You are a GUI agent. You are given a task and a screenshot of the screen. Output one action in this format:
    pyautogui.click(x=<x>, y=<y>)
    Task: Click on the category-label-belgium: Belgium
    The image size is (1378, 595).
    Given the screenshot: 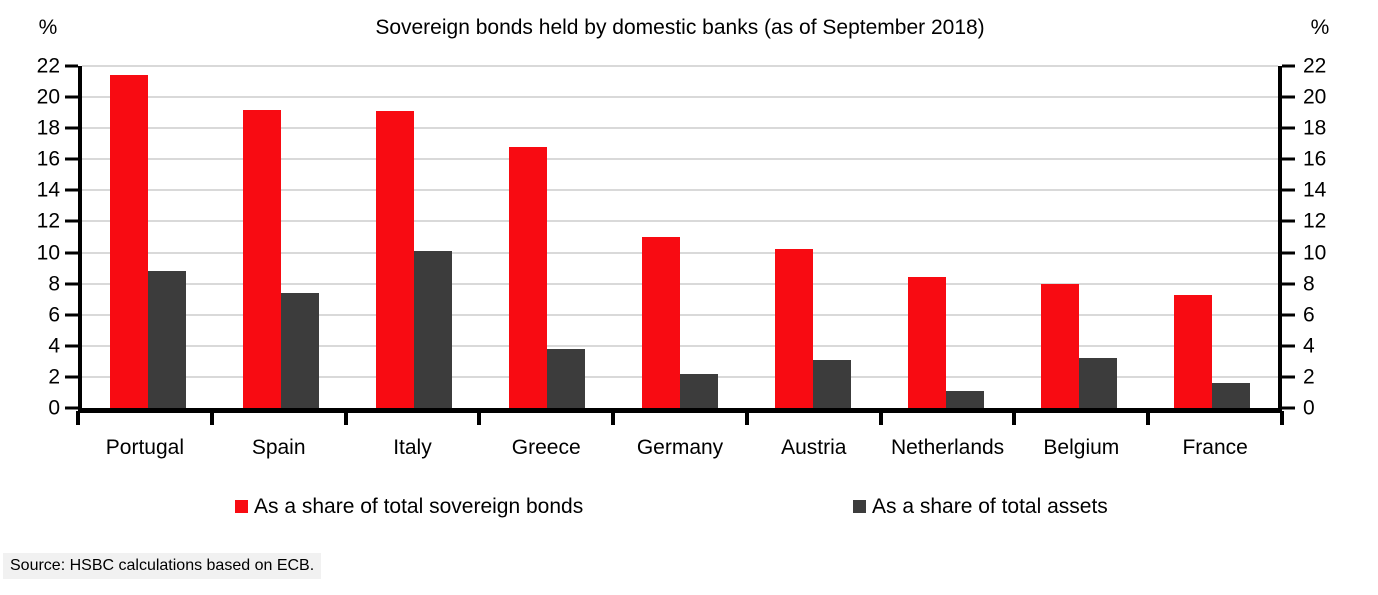 What is the action you would take?
    pyautogui.click(x=1081, y=447)
    